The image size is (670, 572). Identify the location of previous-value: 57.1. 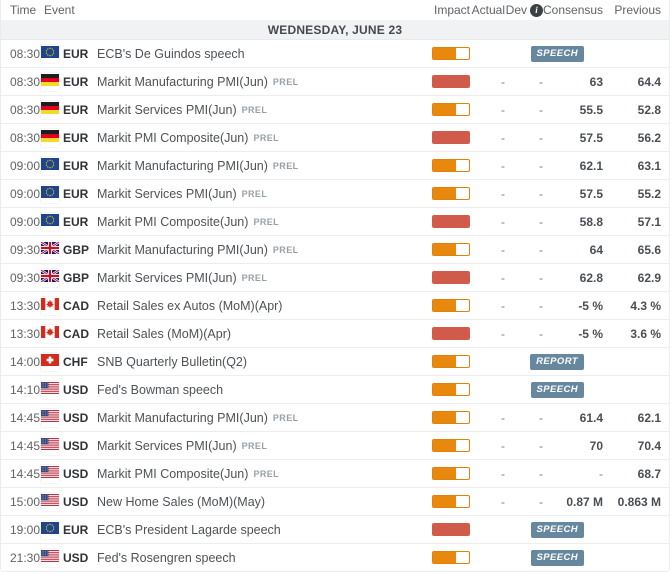
(649, 221).